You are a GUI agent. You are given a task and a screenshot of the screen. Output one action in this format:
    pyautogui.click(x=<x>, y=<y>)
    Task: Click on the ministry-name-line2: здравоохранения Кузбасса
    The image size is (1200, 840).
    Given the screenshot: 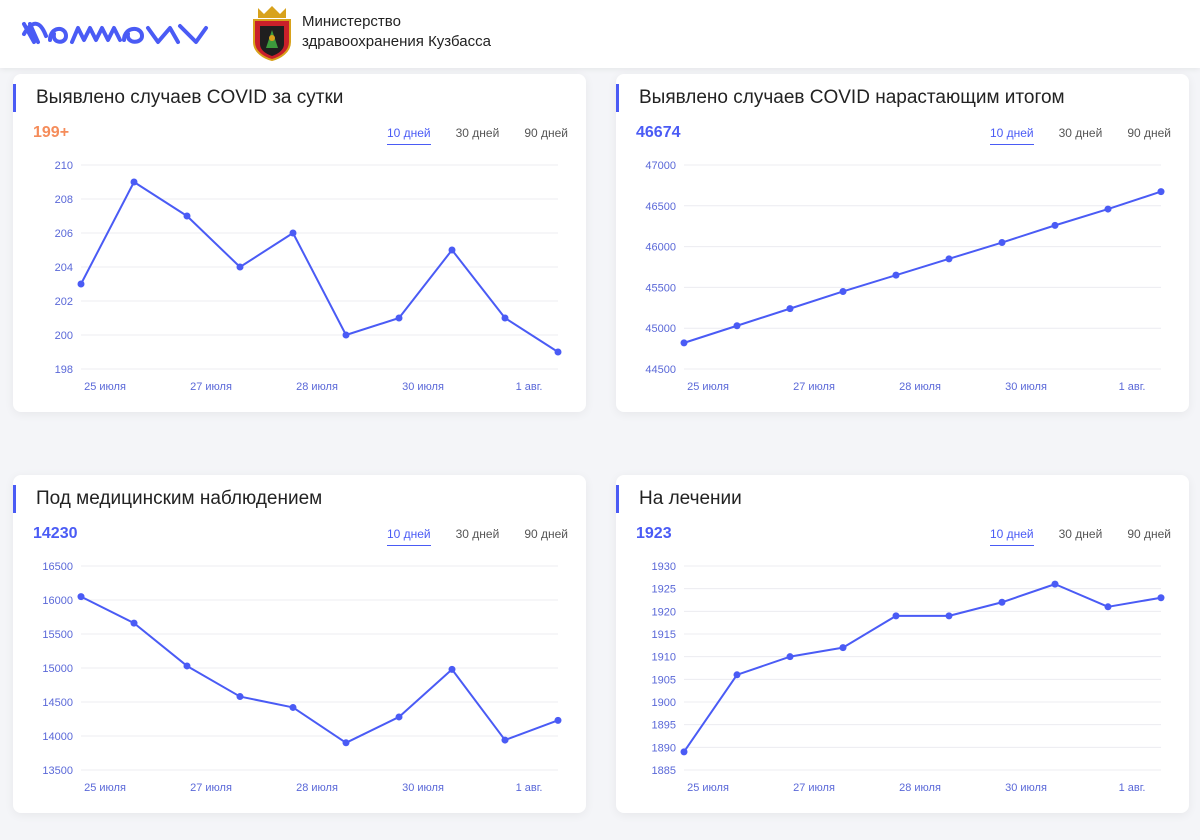 What is the action you would take?
    pyautogui.click(x=396, y=41)
    